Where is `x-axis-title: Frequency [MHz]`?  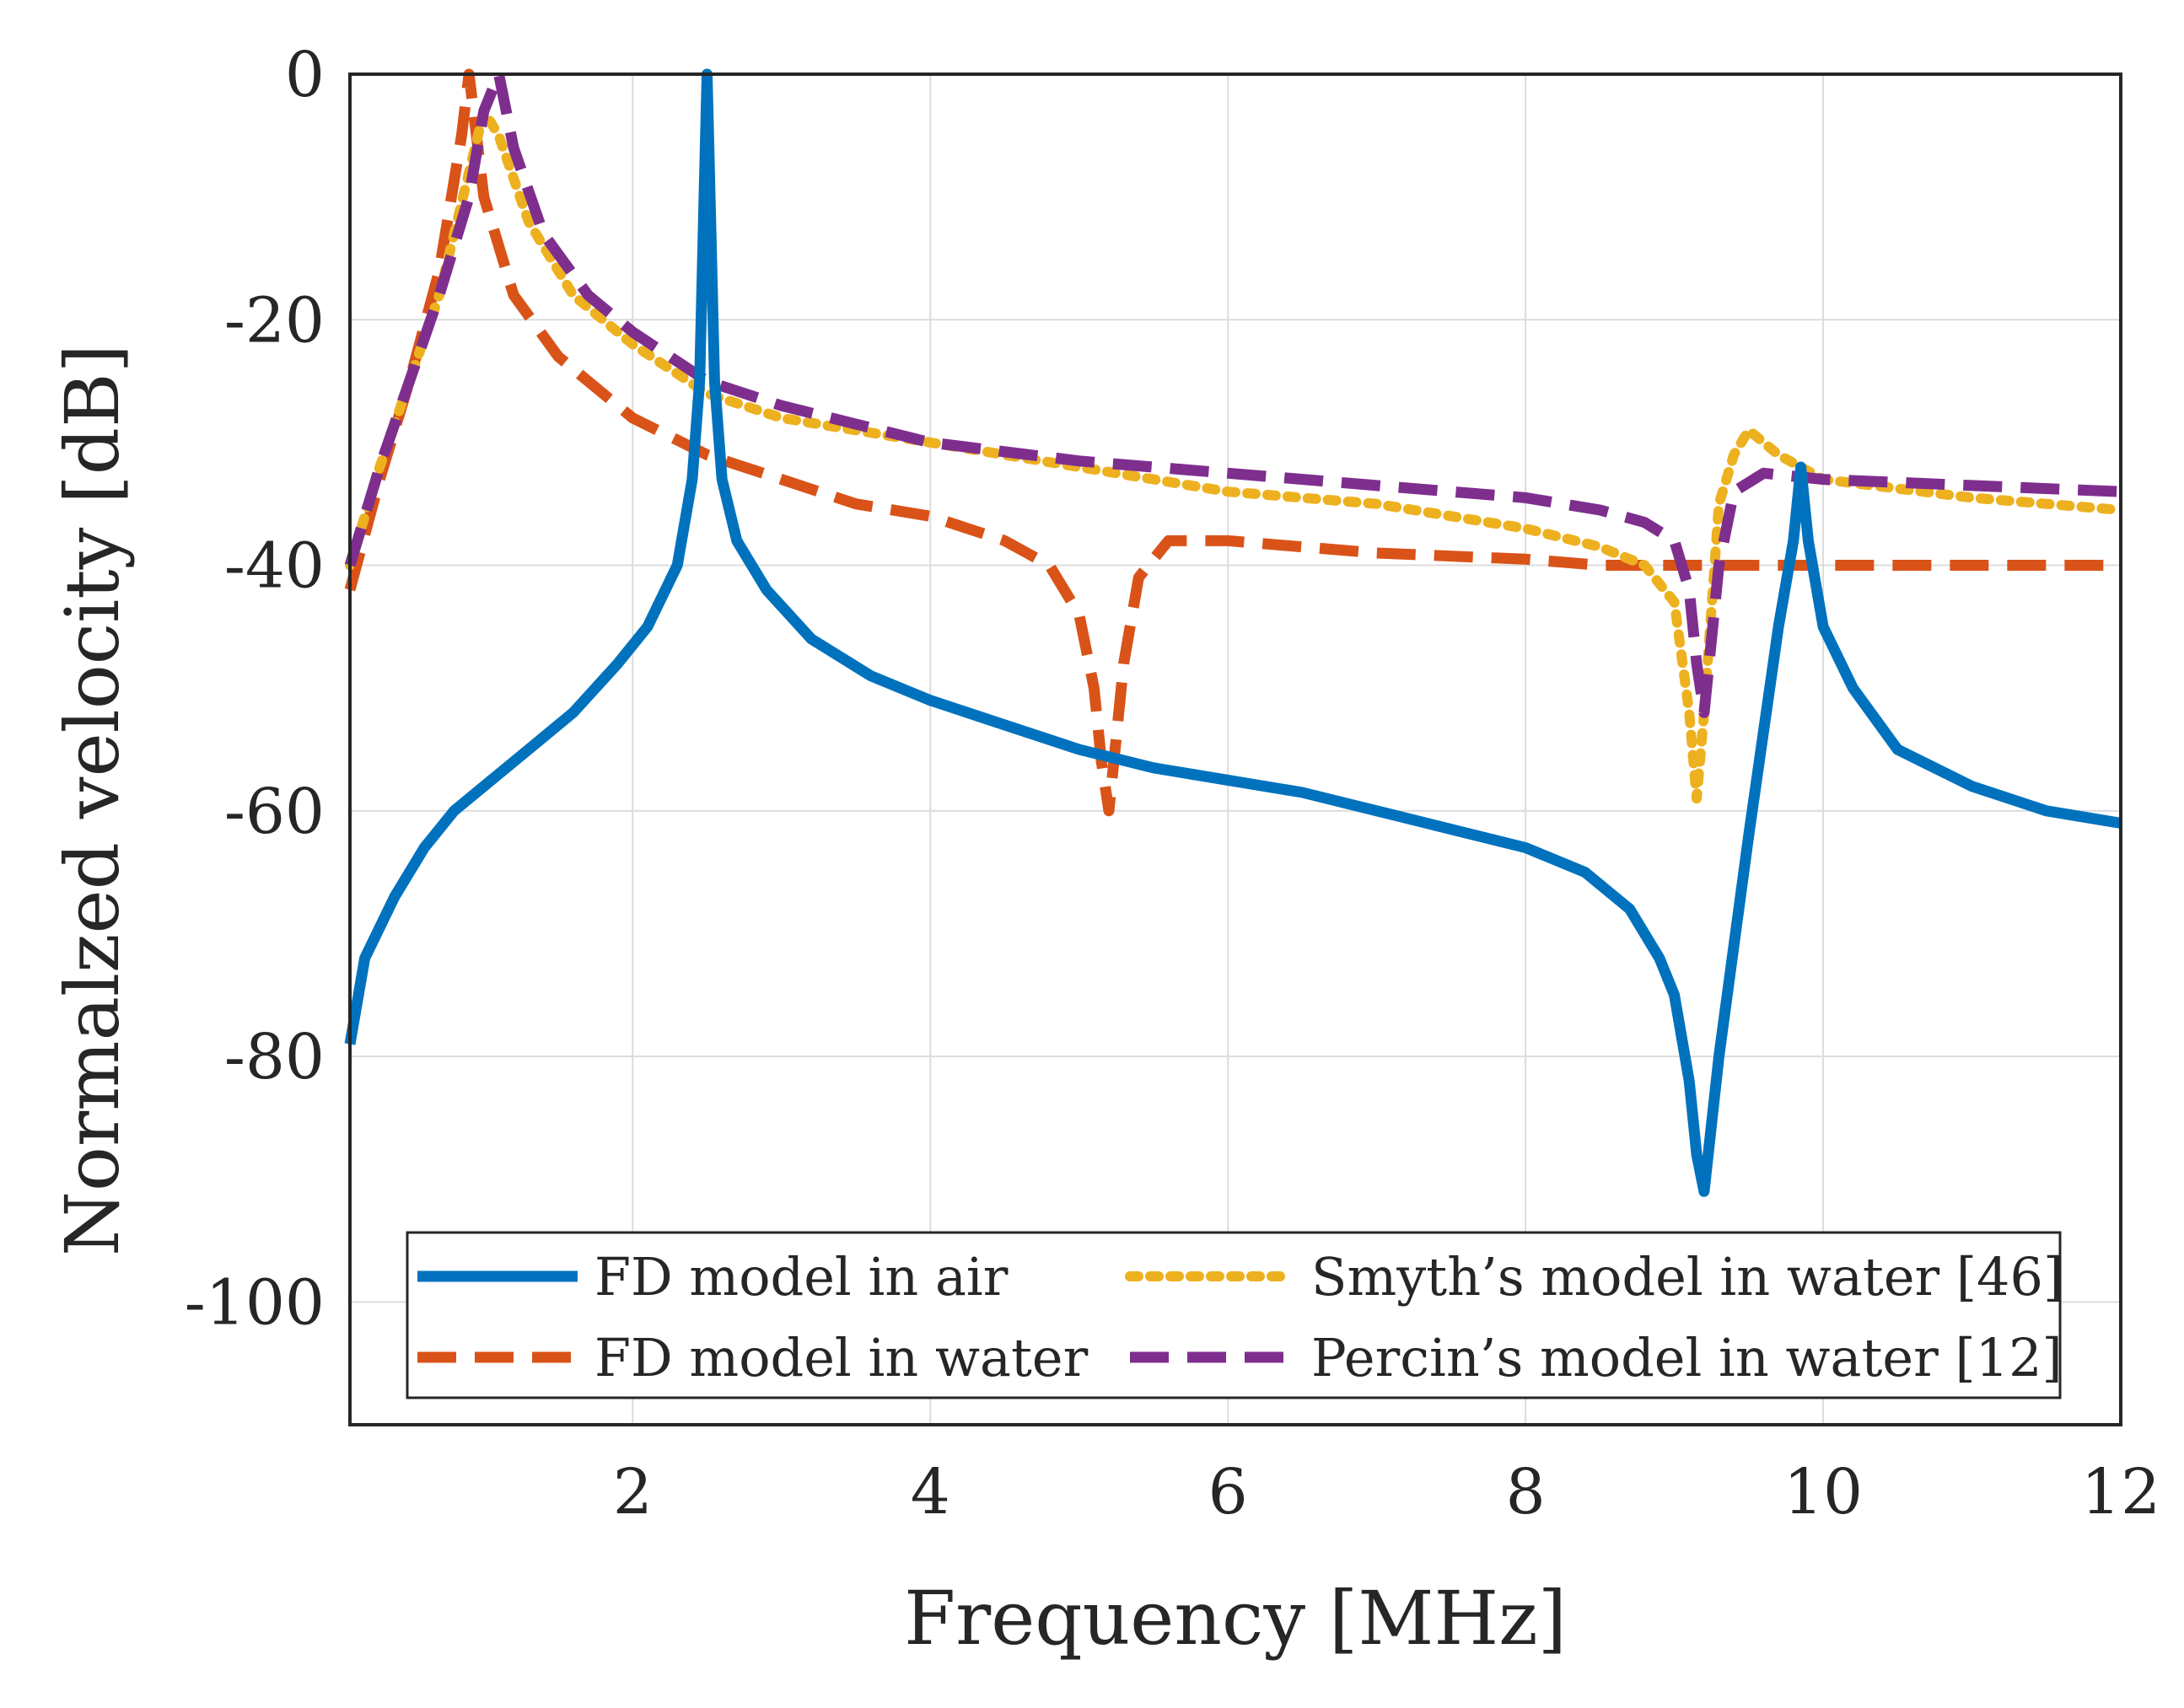 x-axis-title: Frequency [MHz] is located at coordinates (1235, 1618).